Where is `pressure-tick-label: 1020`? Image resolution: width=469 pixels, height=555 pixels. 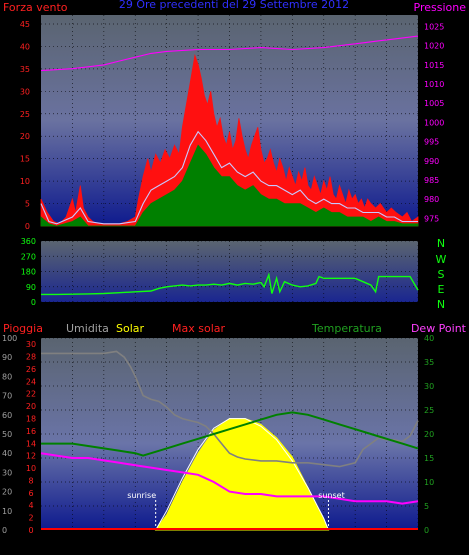
pressure-tick-label: 1020 is located at coordinates (434, 46).